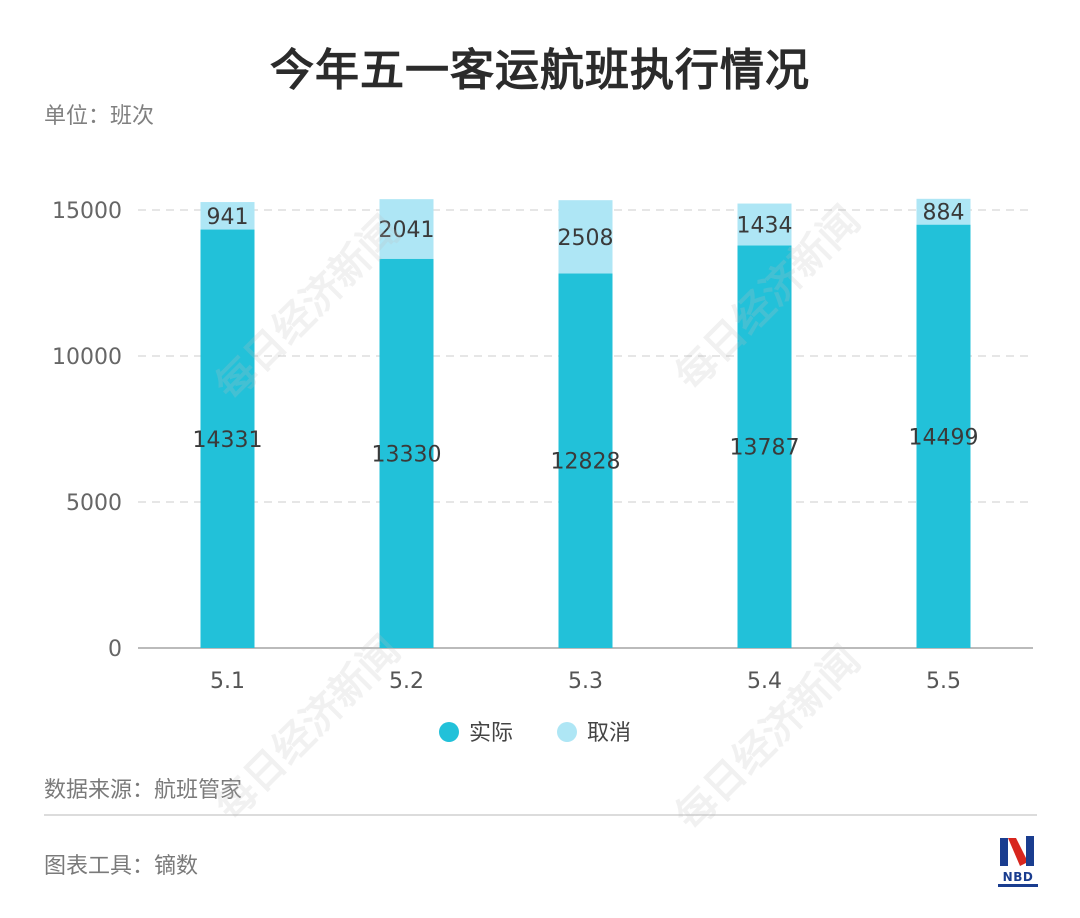  What do you see at coordinates (121, 866) in the screenshot?
I see `chart-tool: 图表工具：镝数` at bounding box center [121, 866].